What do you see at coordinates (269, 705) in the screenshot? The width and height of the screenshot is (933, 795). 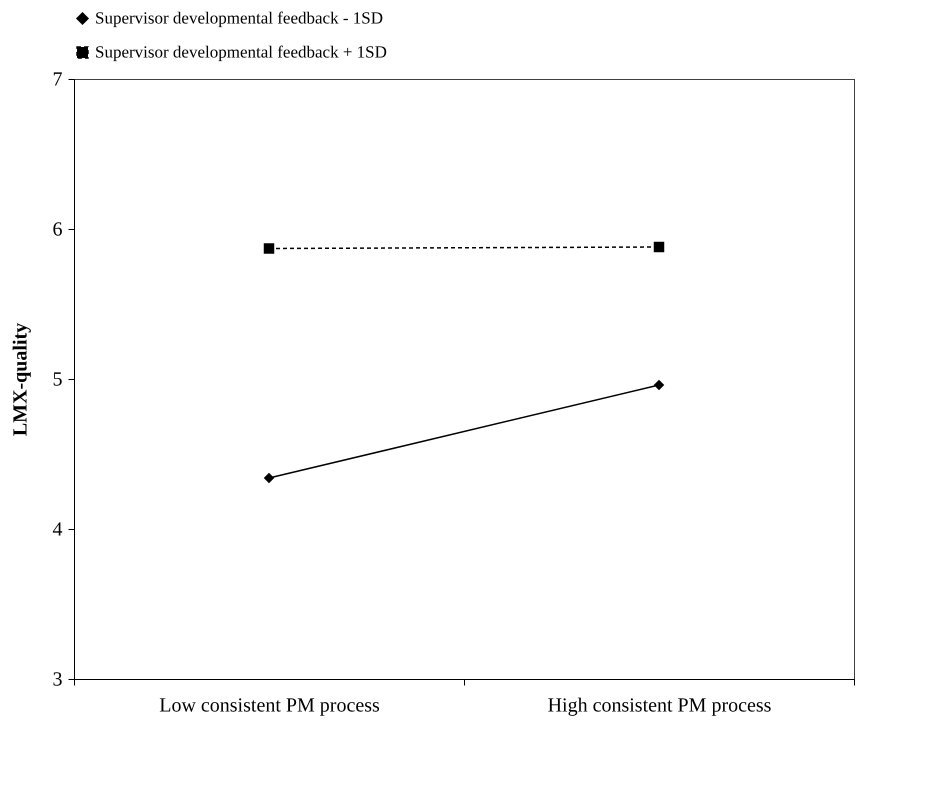 I see `x-tick-label: Low consistent PM process` at bounding box center [269, 705].